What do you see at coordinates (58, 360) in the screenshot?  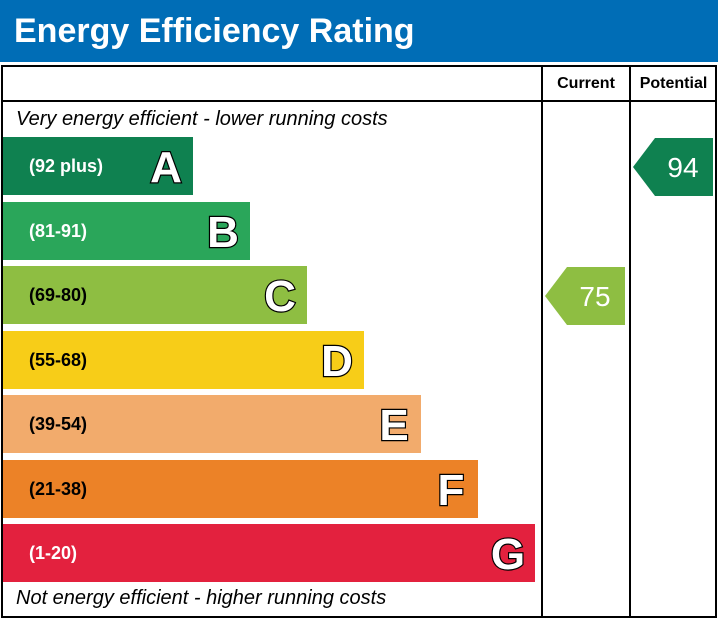 I see `band-range-label: (55-68)` at bounding box center [58, 360].